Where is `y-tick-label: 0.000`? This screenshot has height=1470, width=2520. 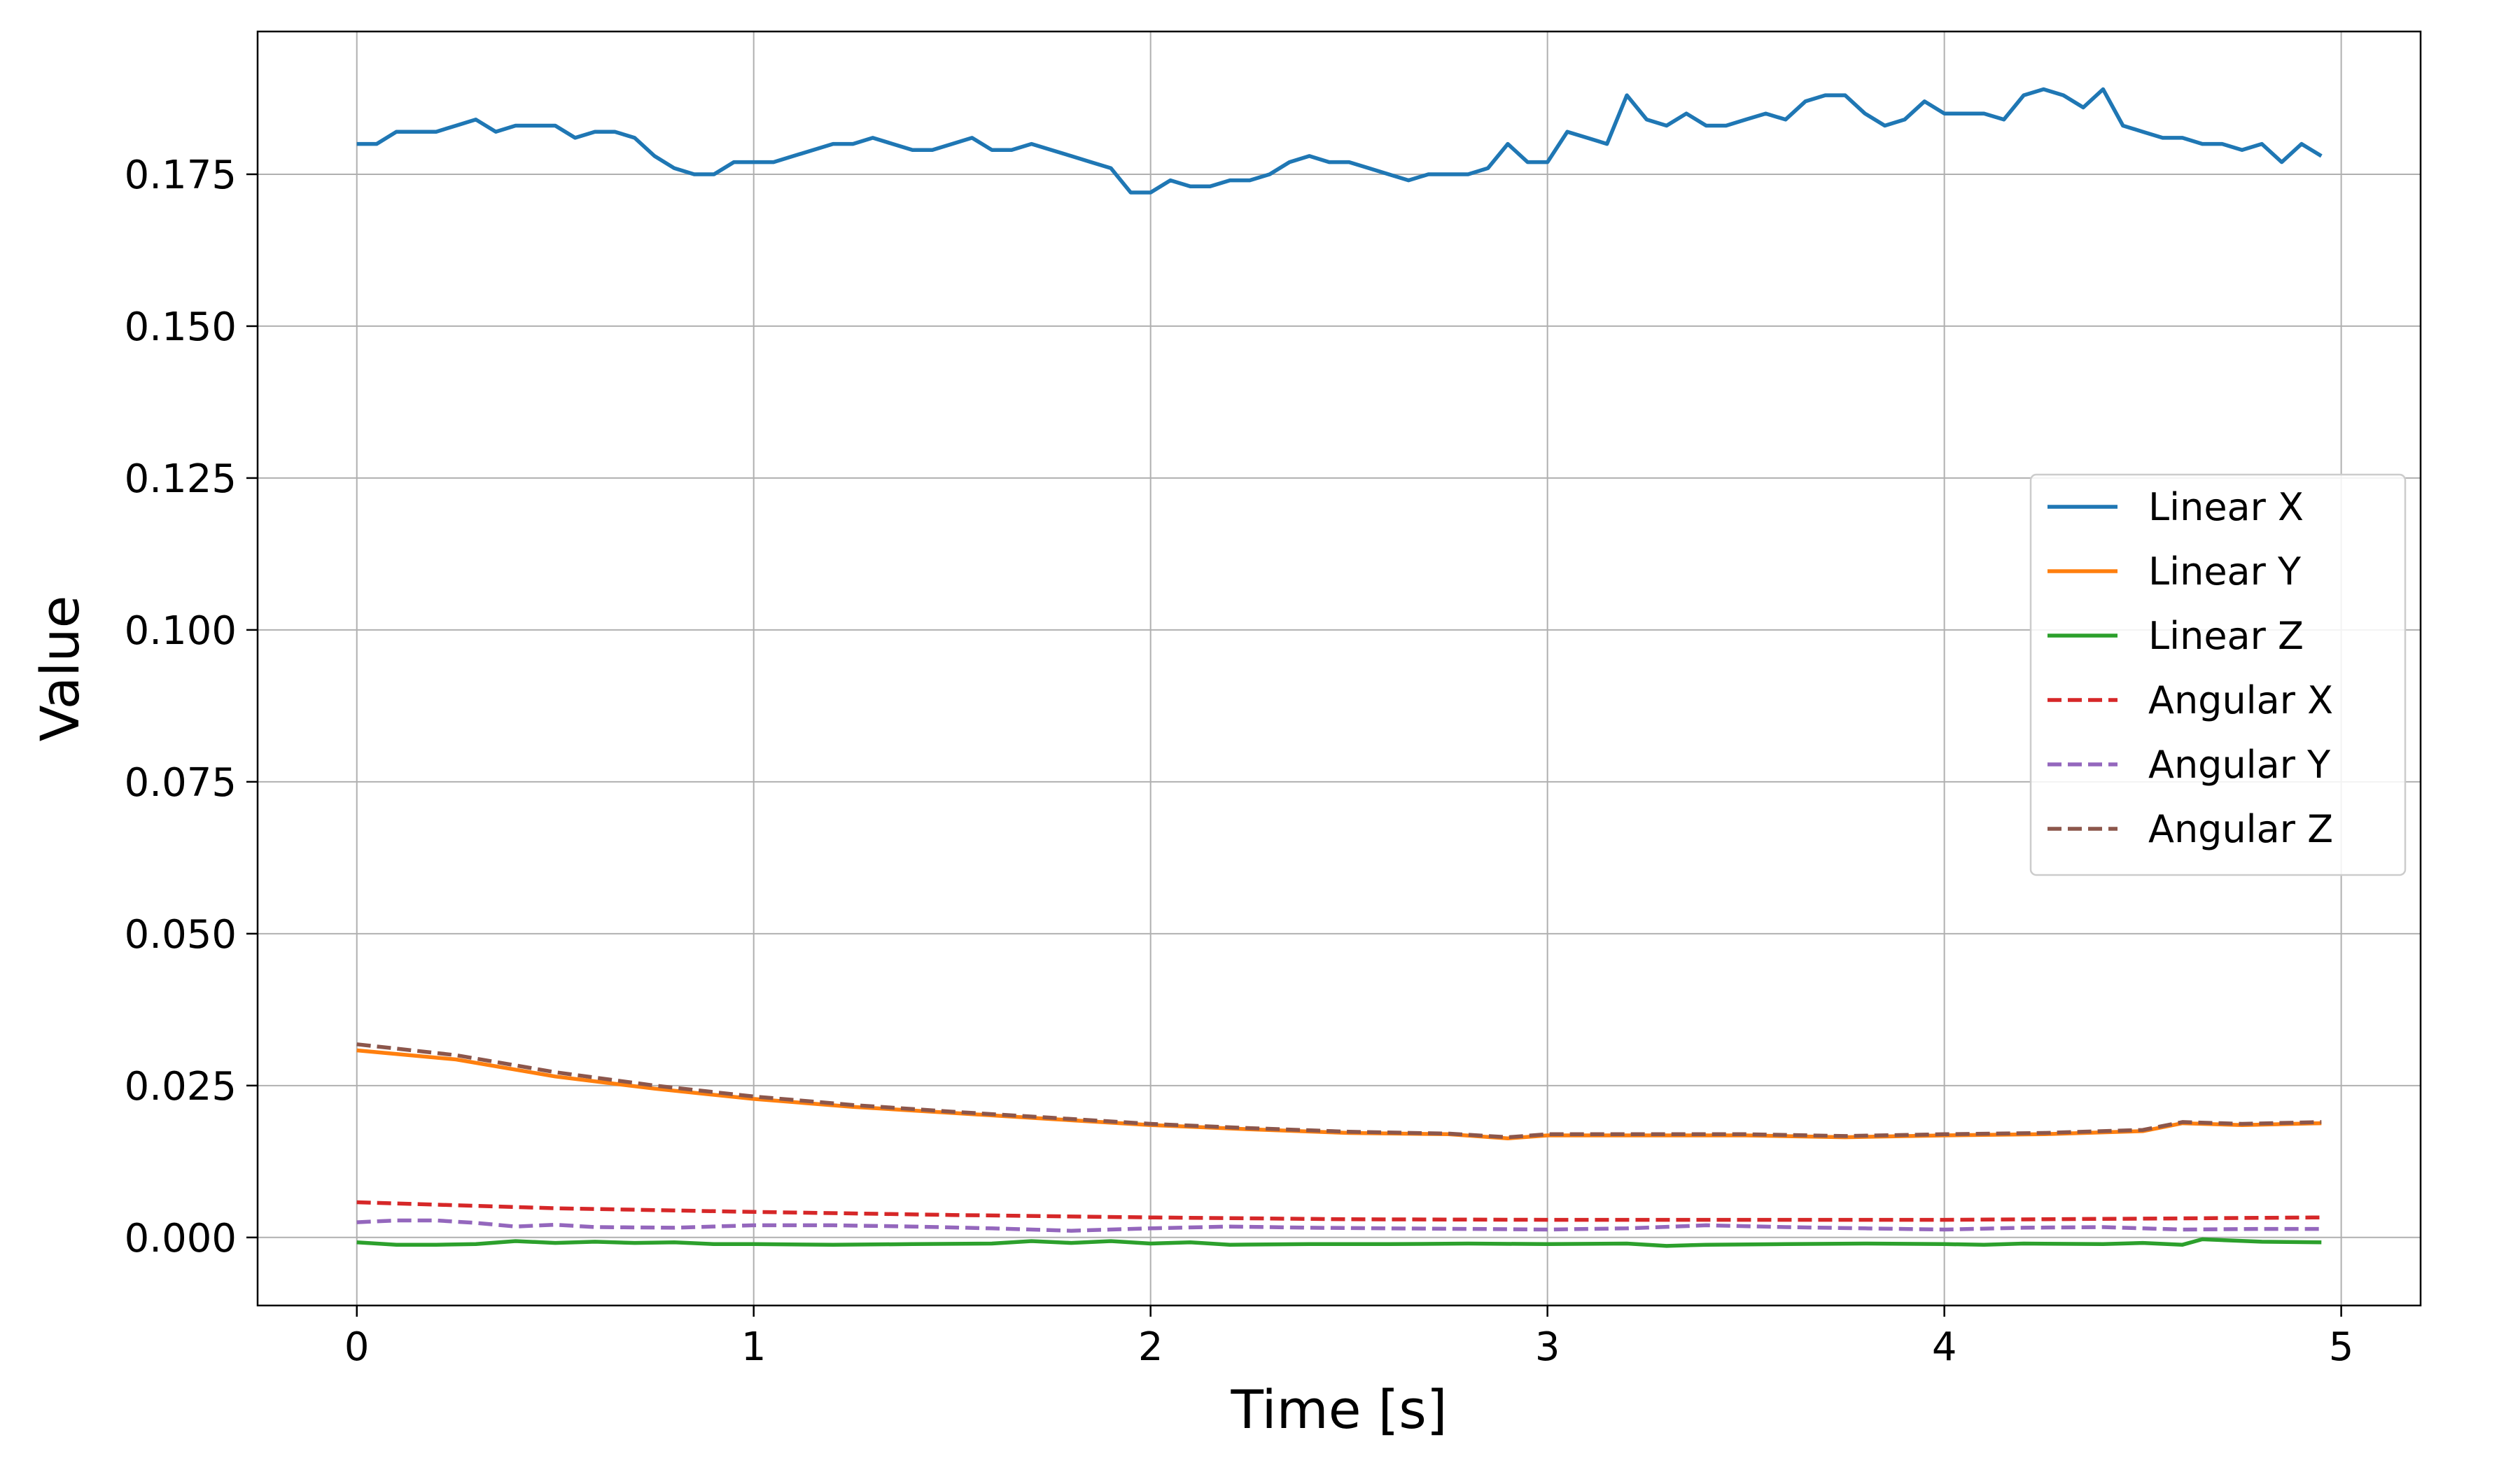
y-tick-label: 0.000 is located at coordinates (181, 1238).